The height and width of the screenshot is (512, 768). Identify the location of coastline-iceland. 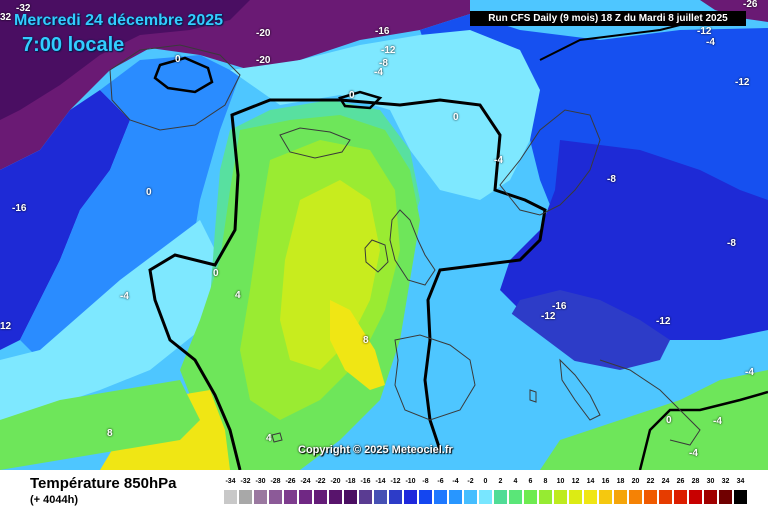
(315, 143).